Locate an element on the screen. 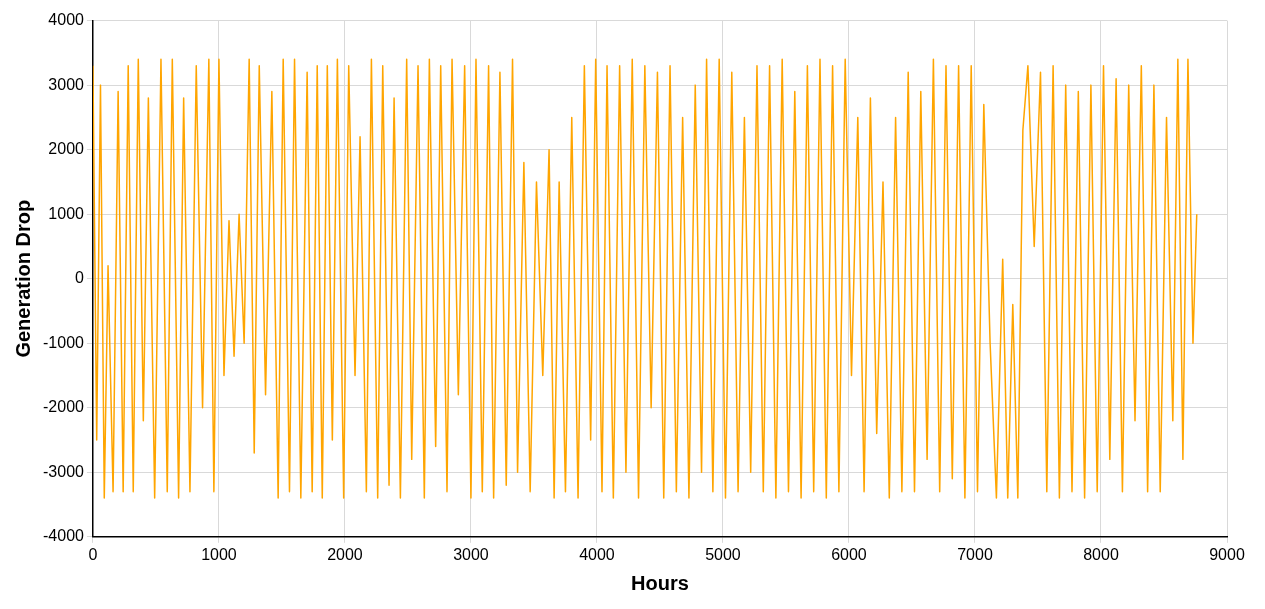 The height and width of the screenshot is (609, 1265). y-tick-label: -2000 is located at coordinates (64, 407).